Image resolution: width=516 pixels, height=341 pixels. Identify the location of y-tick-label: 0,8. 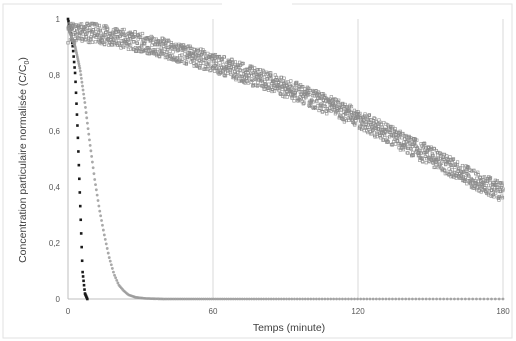
(55, 75).